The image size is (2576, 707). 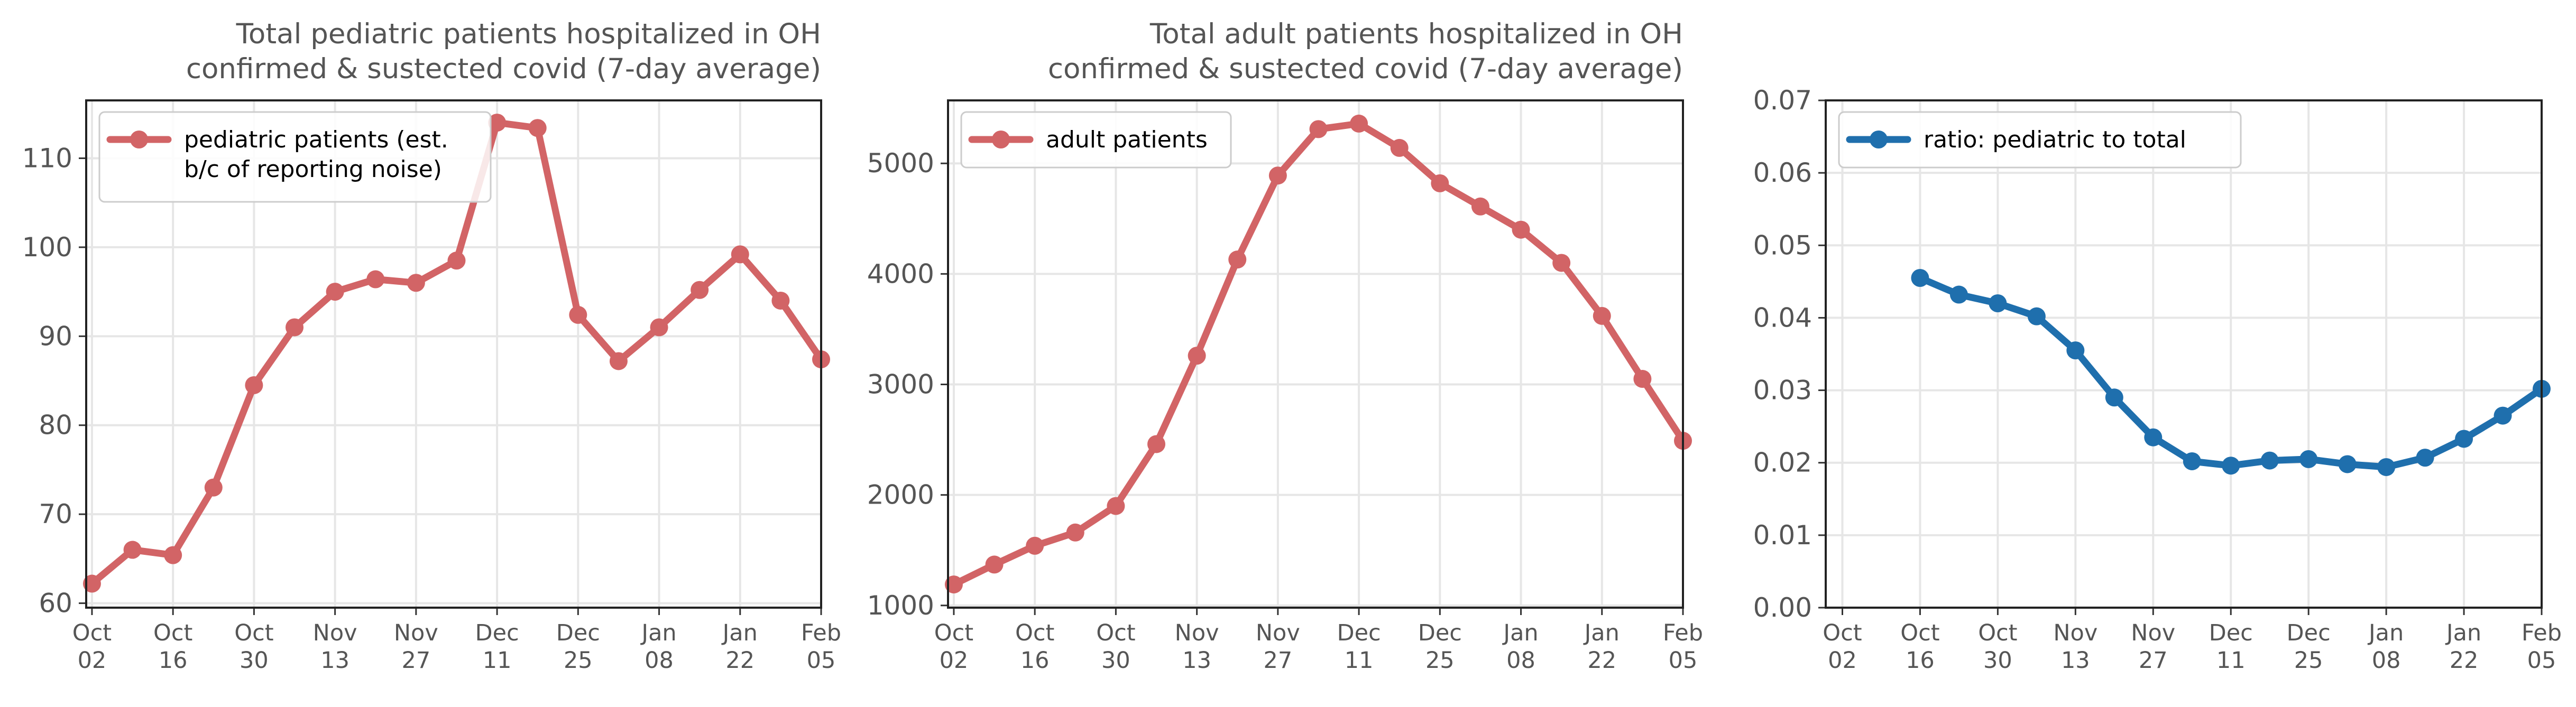 What do you see at coordinates (900, 605) in the screenshot?
I see `y-tick-label: 1000` at bounding box center [900, 605].